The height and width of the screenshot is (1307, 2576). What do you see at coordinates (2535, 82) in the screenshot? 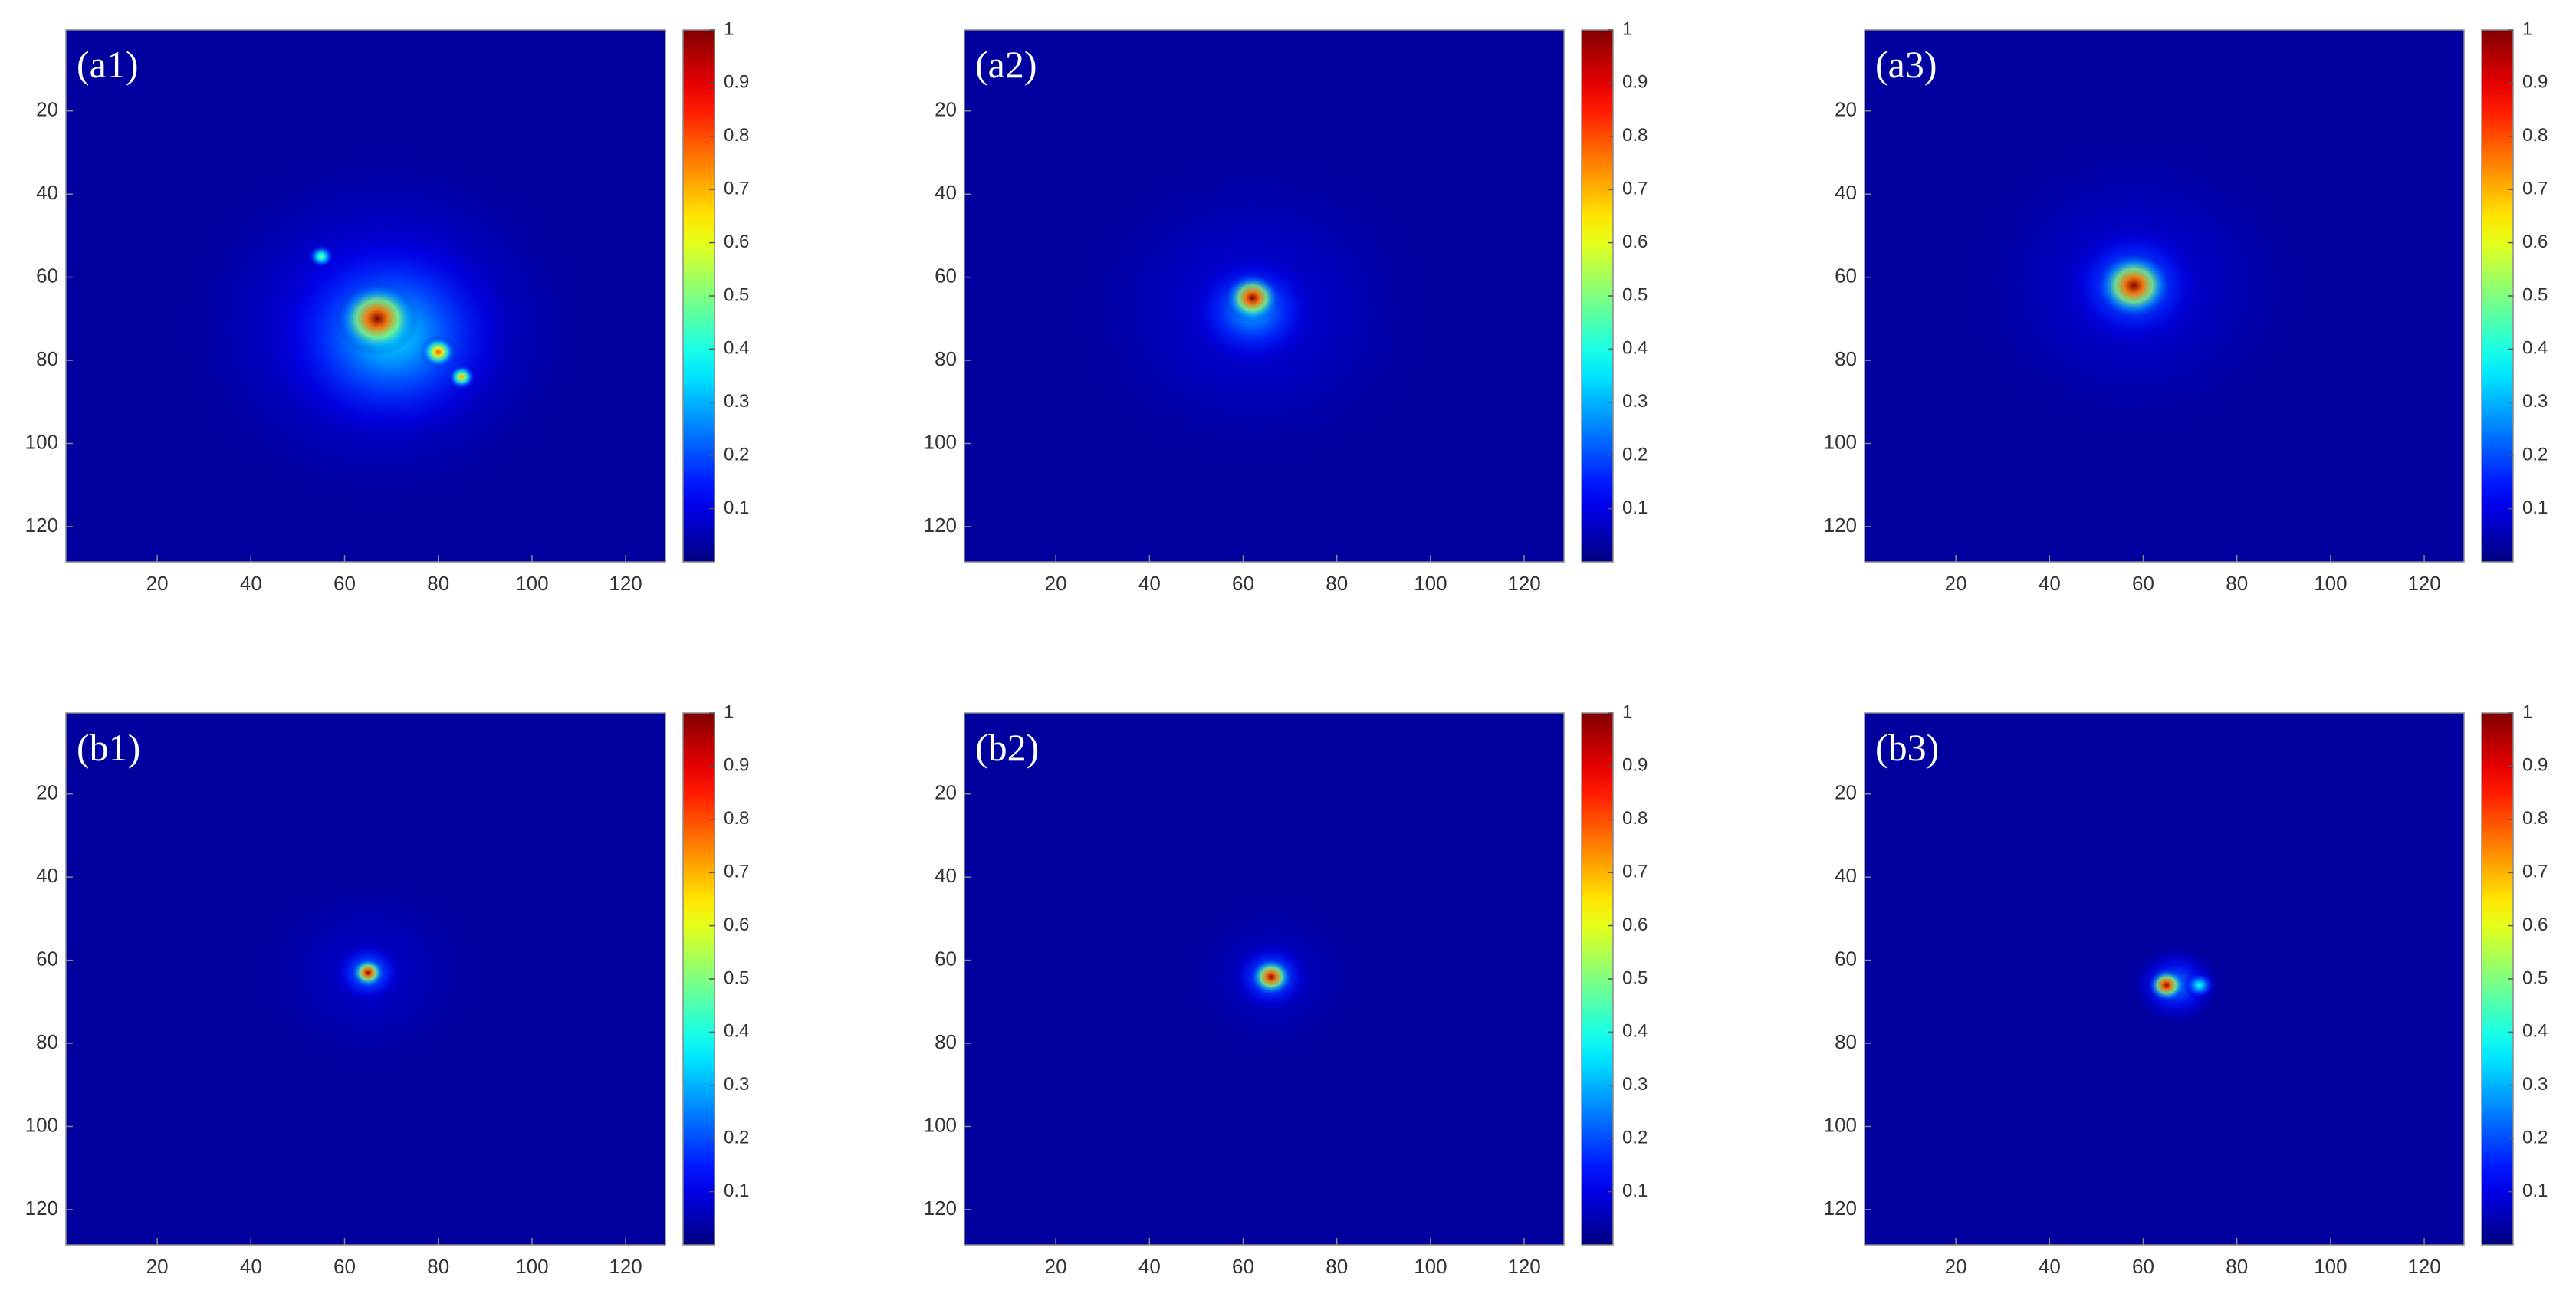
I see `colorbar-tick-label: 0.9` at bounding box center [2535, 82].